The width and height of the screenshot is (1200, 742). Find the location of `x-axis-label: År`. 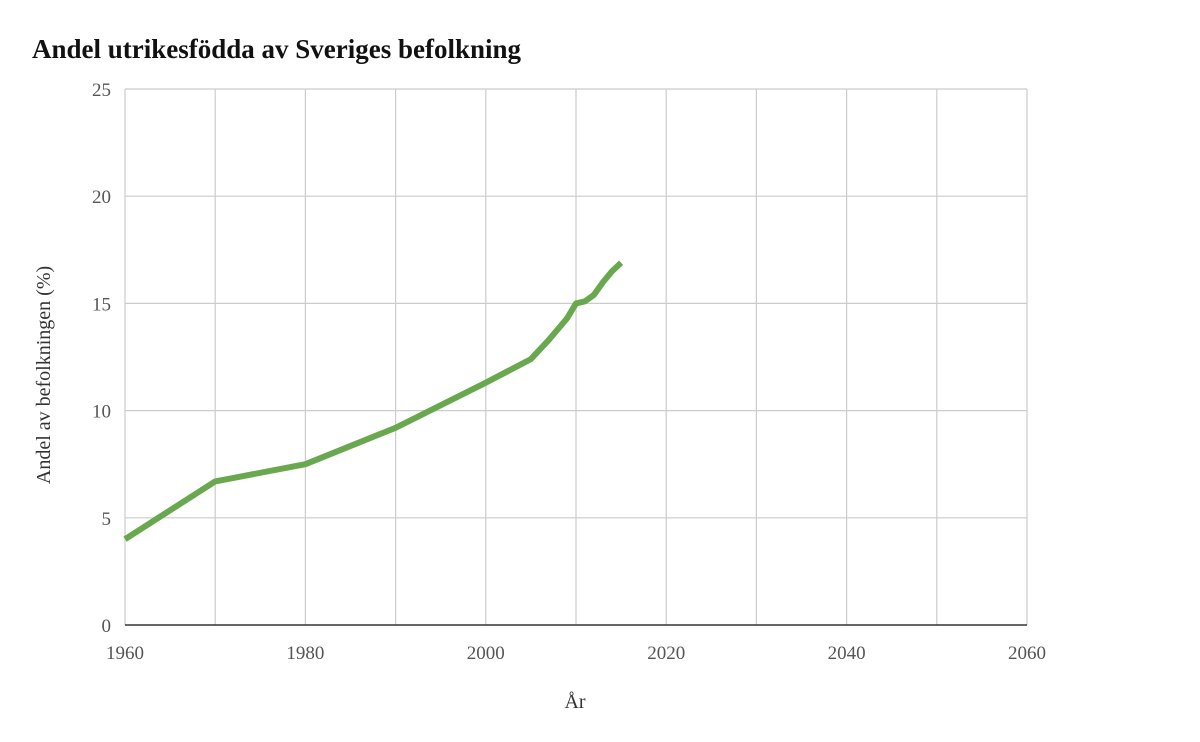

x-axis-label: År is located at coordinates (574, 702).